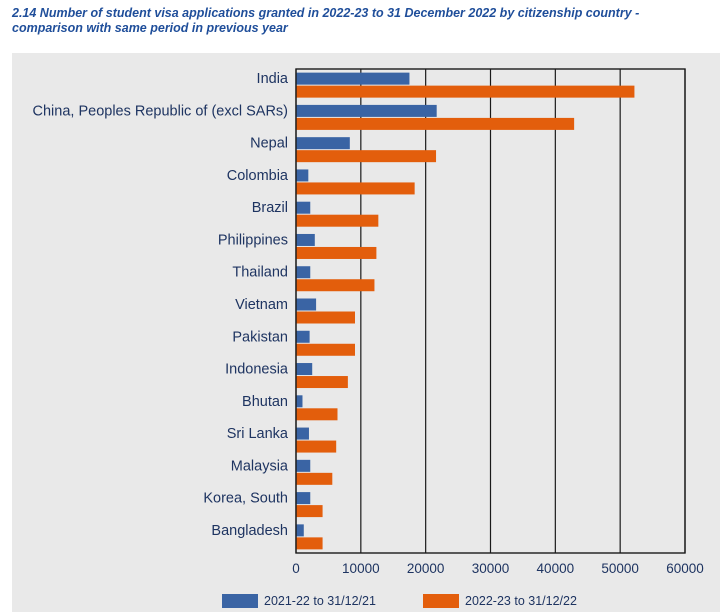 Image resolution: width=720 pixels, height=612 pixels. Describe the element at coordinates (620, 568) in the screenshot. I see `x-tick-label: 50000` at that location.